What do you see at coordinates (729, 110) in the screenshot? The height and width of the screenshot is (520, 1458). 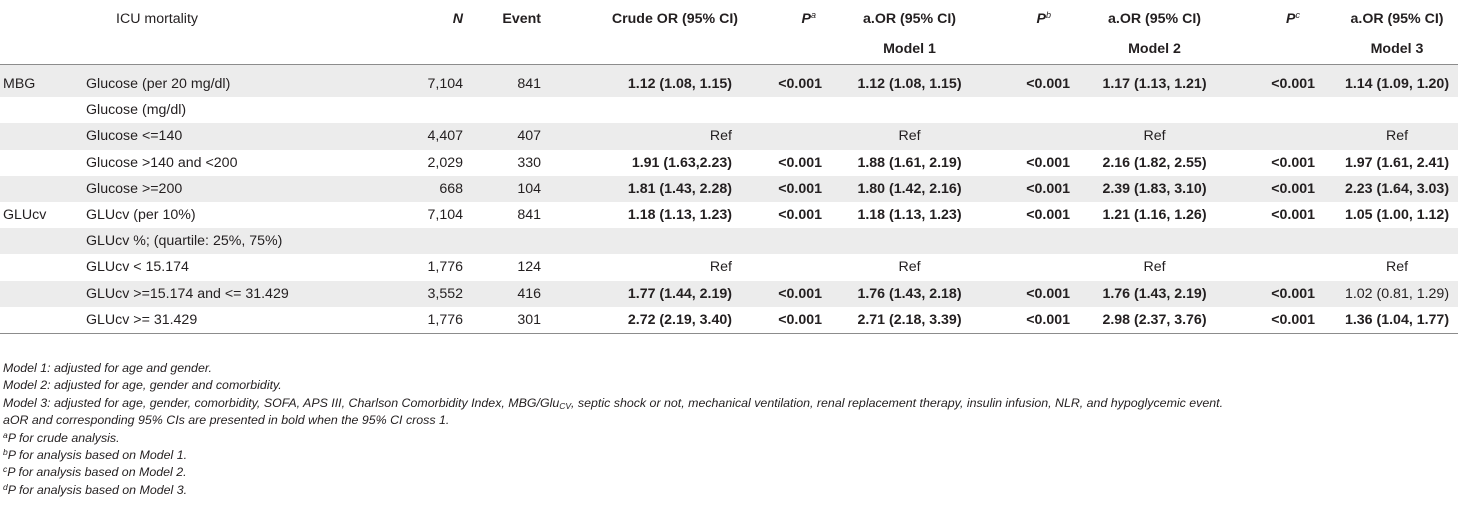 I see `table-row: Glucose (mg/dl)` at bounding box center [729, 110].